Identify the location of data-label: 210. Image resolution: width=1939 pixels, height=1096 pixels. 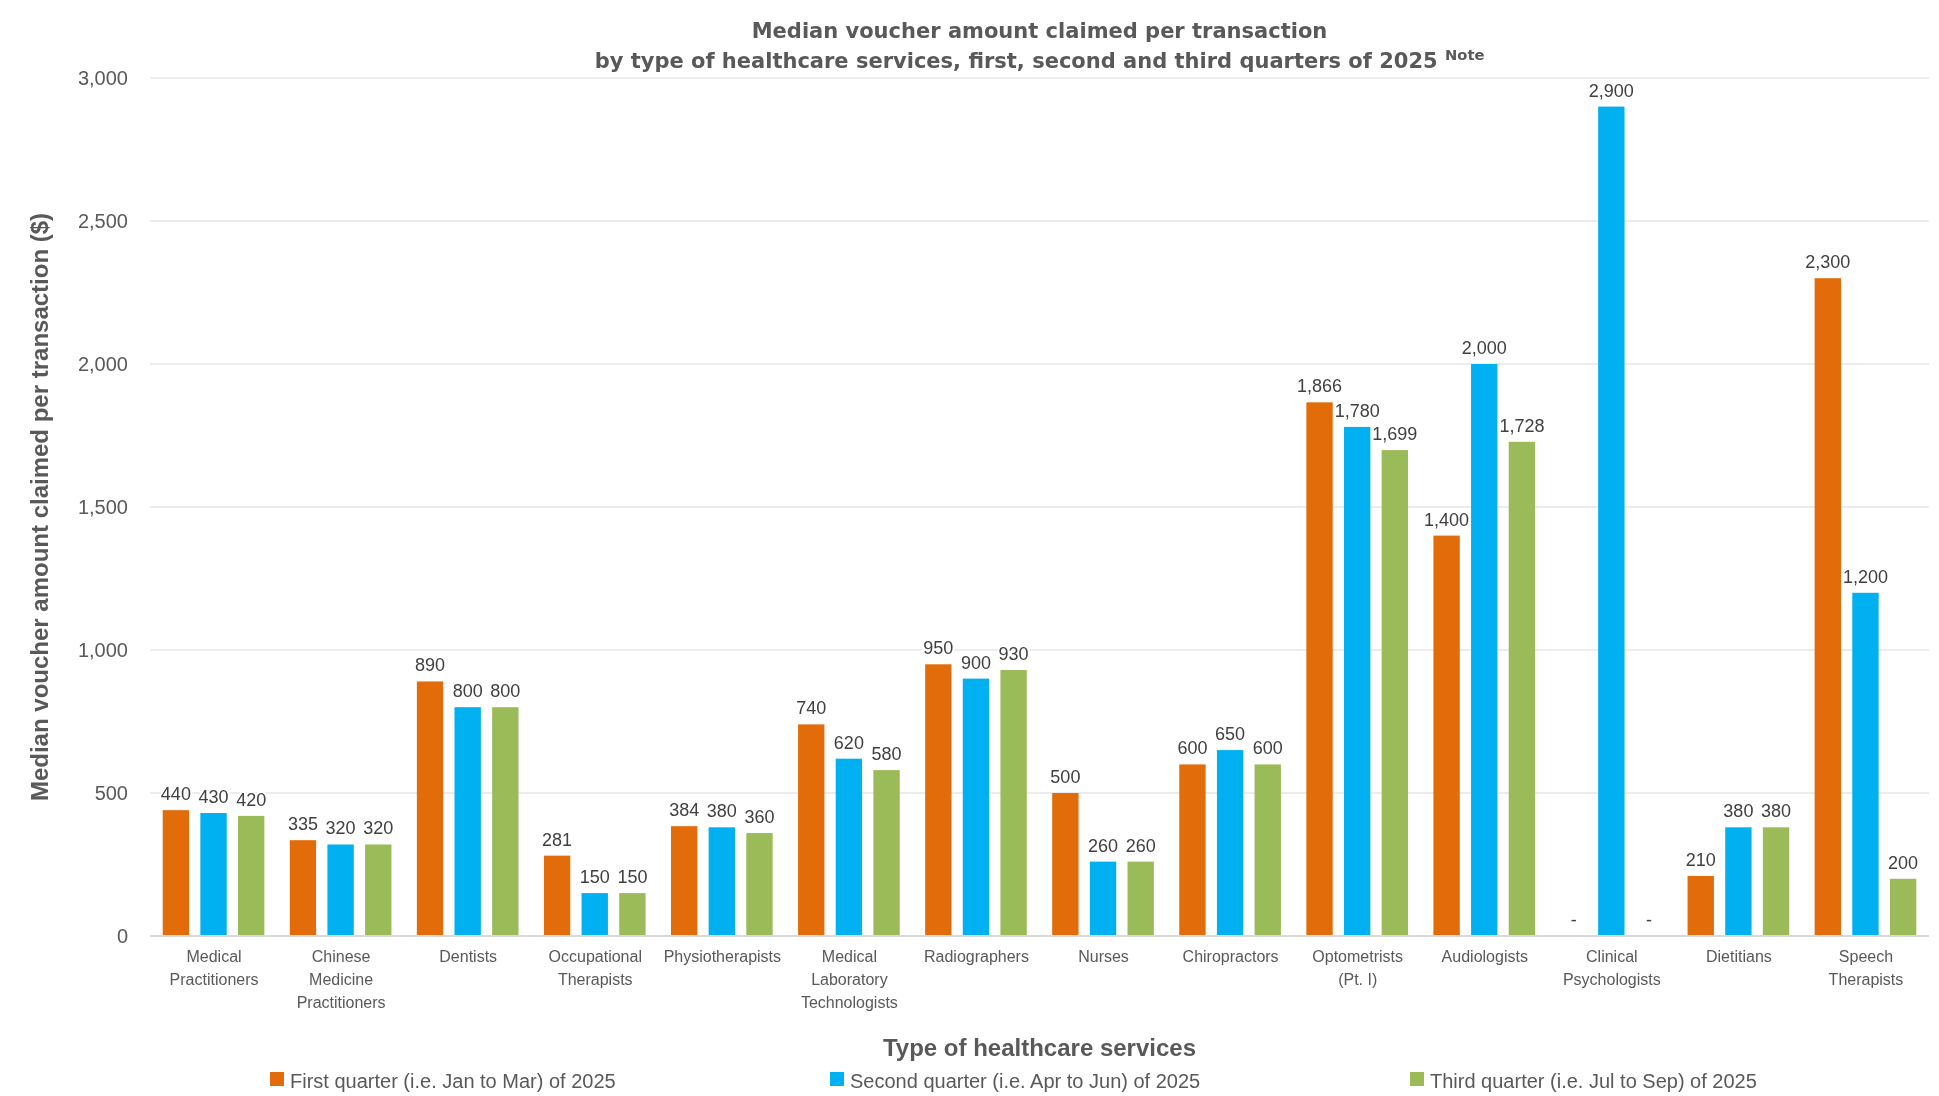
(1700, 859).